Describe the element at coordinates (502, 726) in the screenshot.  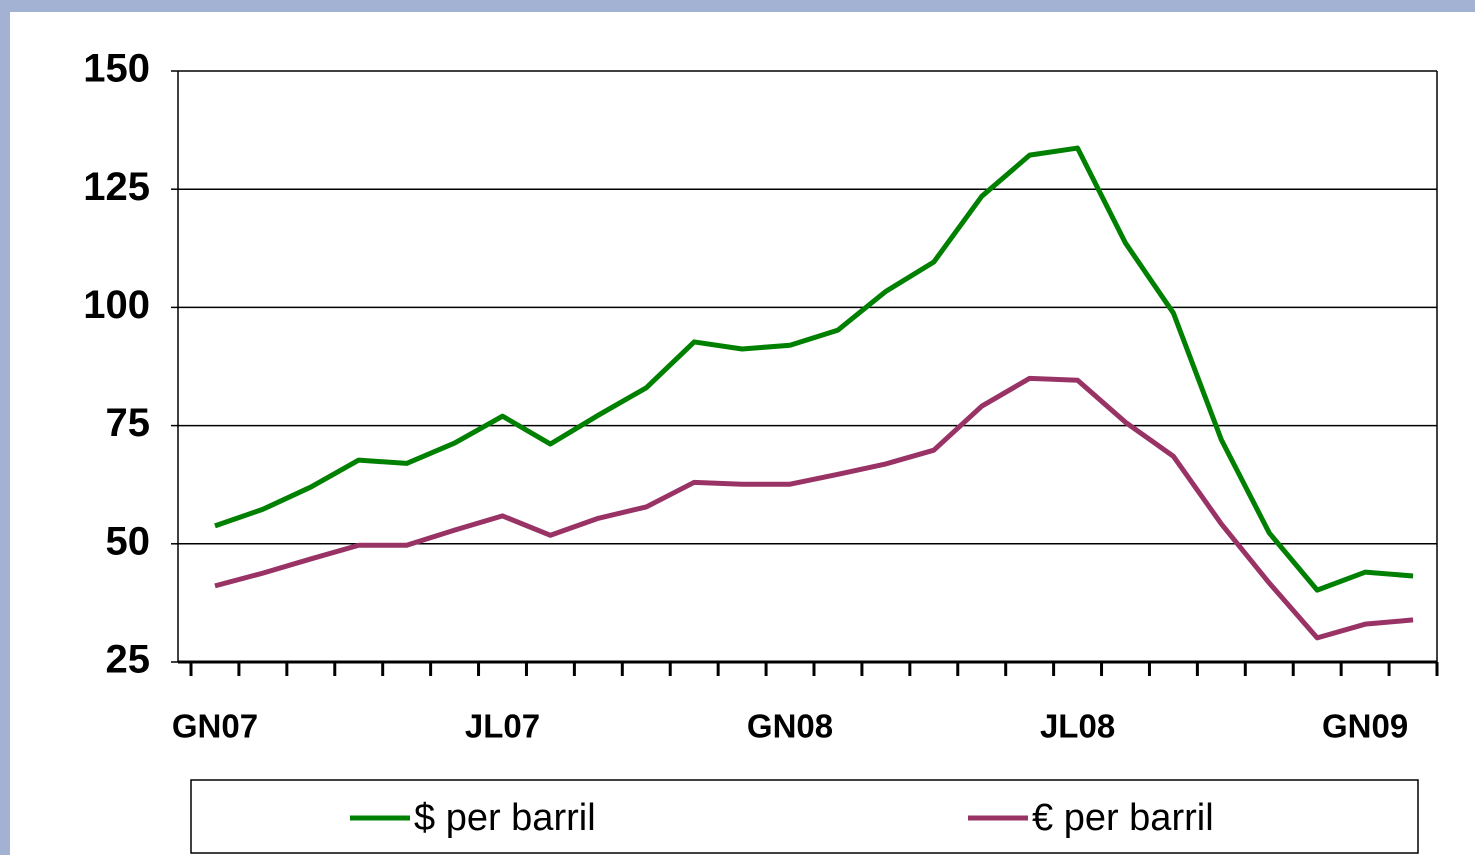
I see `x-tick-label: JL07` at that location.